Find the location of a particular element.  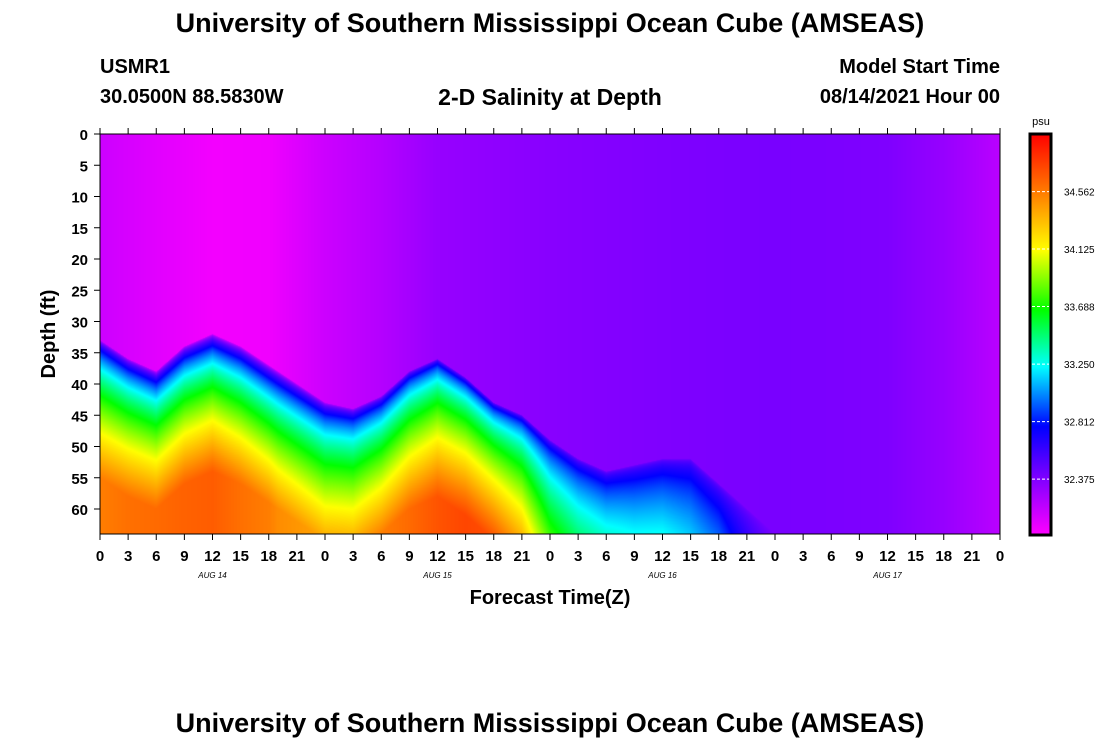

colorbar-tick-label: 33.688 is located at coordinates (1079, 307).